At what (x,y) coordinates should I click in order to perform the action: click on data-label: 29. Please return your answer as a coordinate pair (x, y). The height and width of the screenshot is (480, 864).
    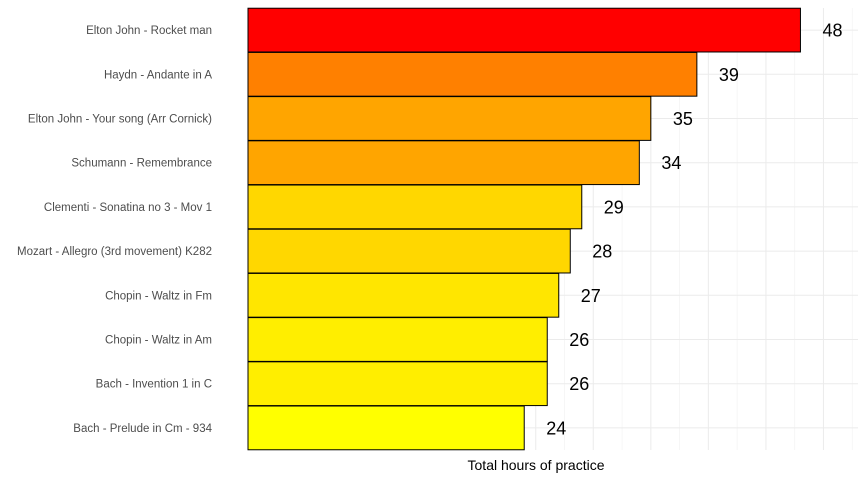
    Looking at the image, I should click on (614, 207).